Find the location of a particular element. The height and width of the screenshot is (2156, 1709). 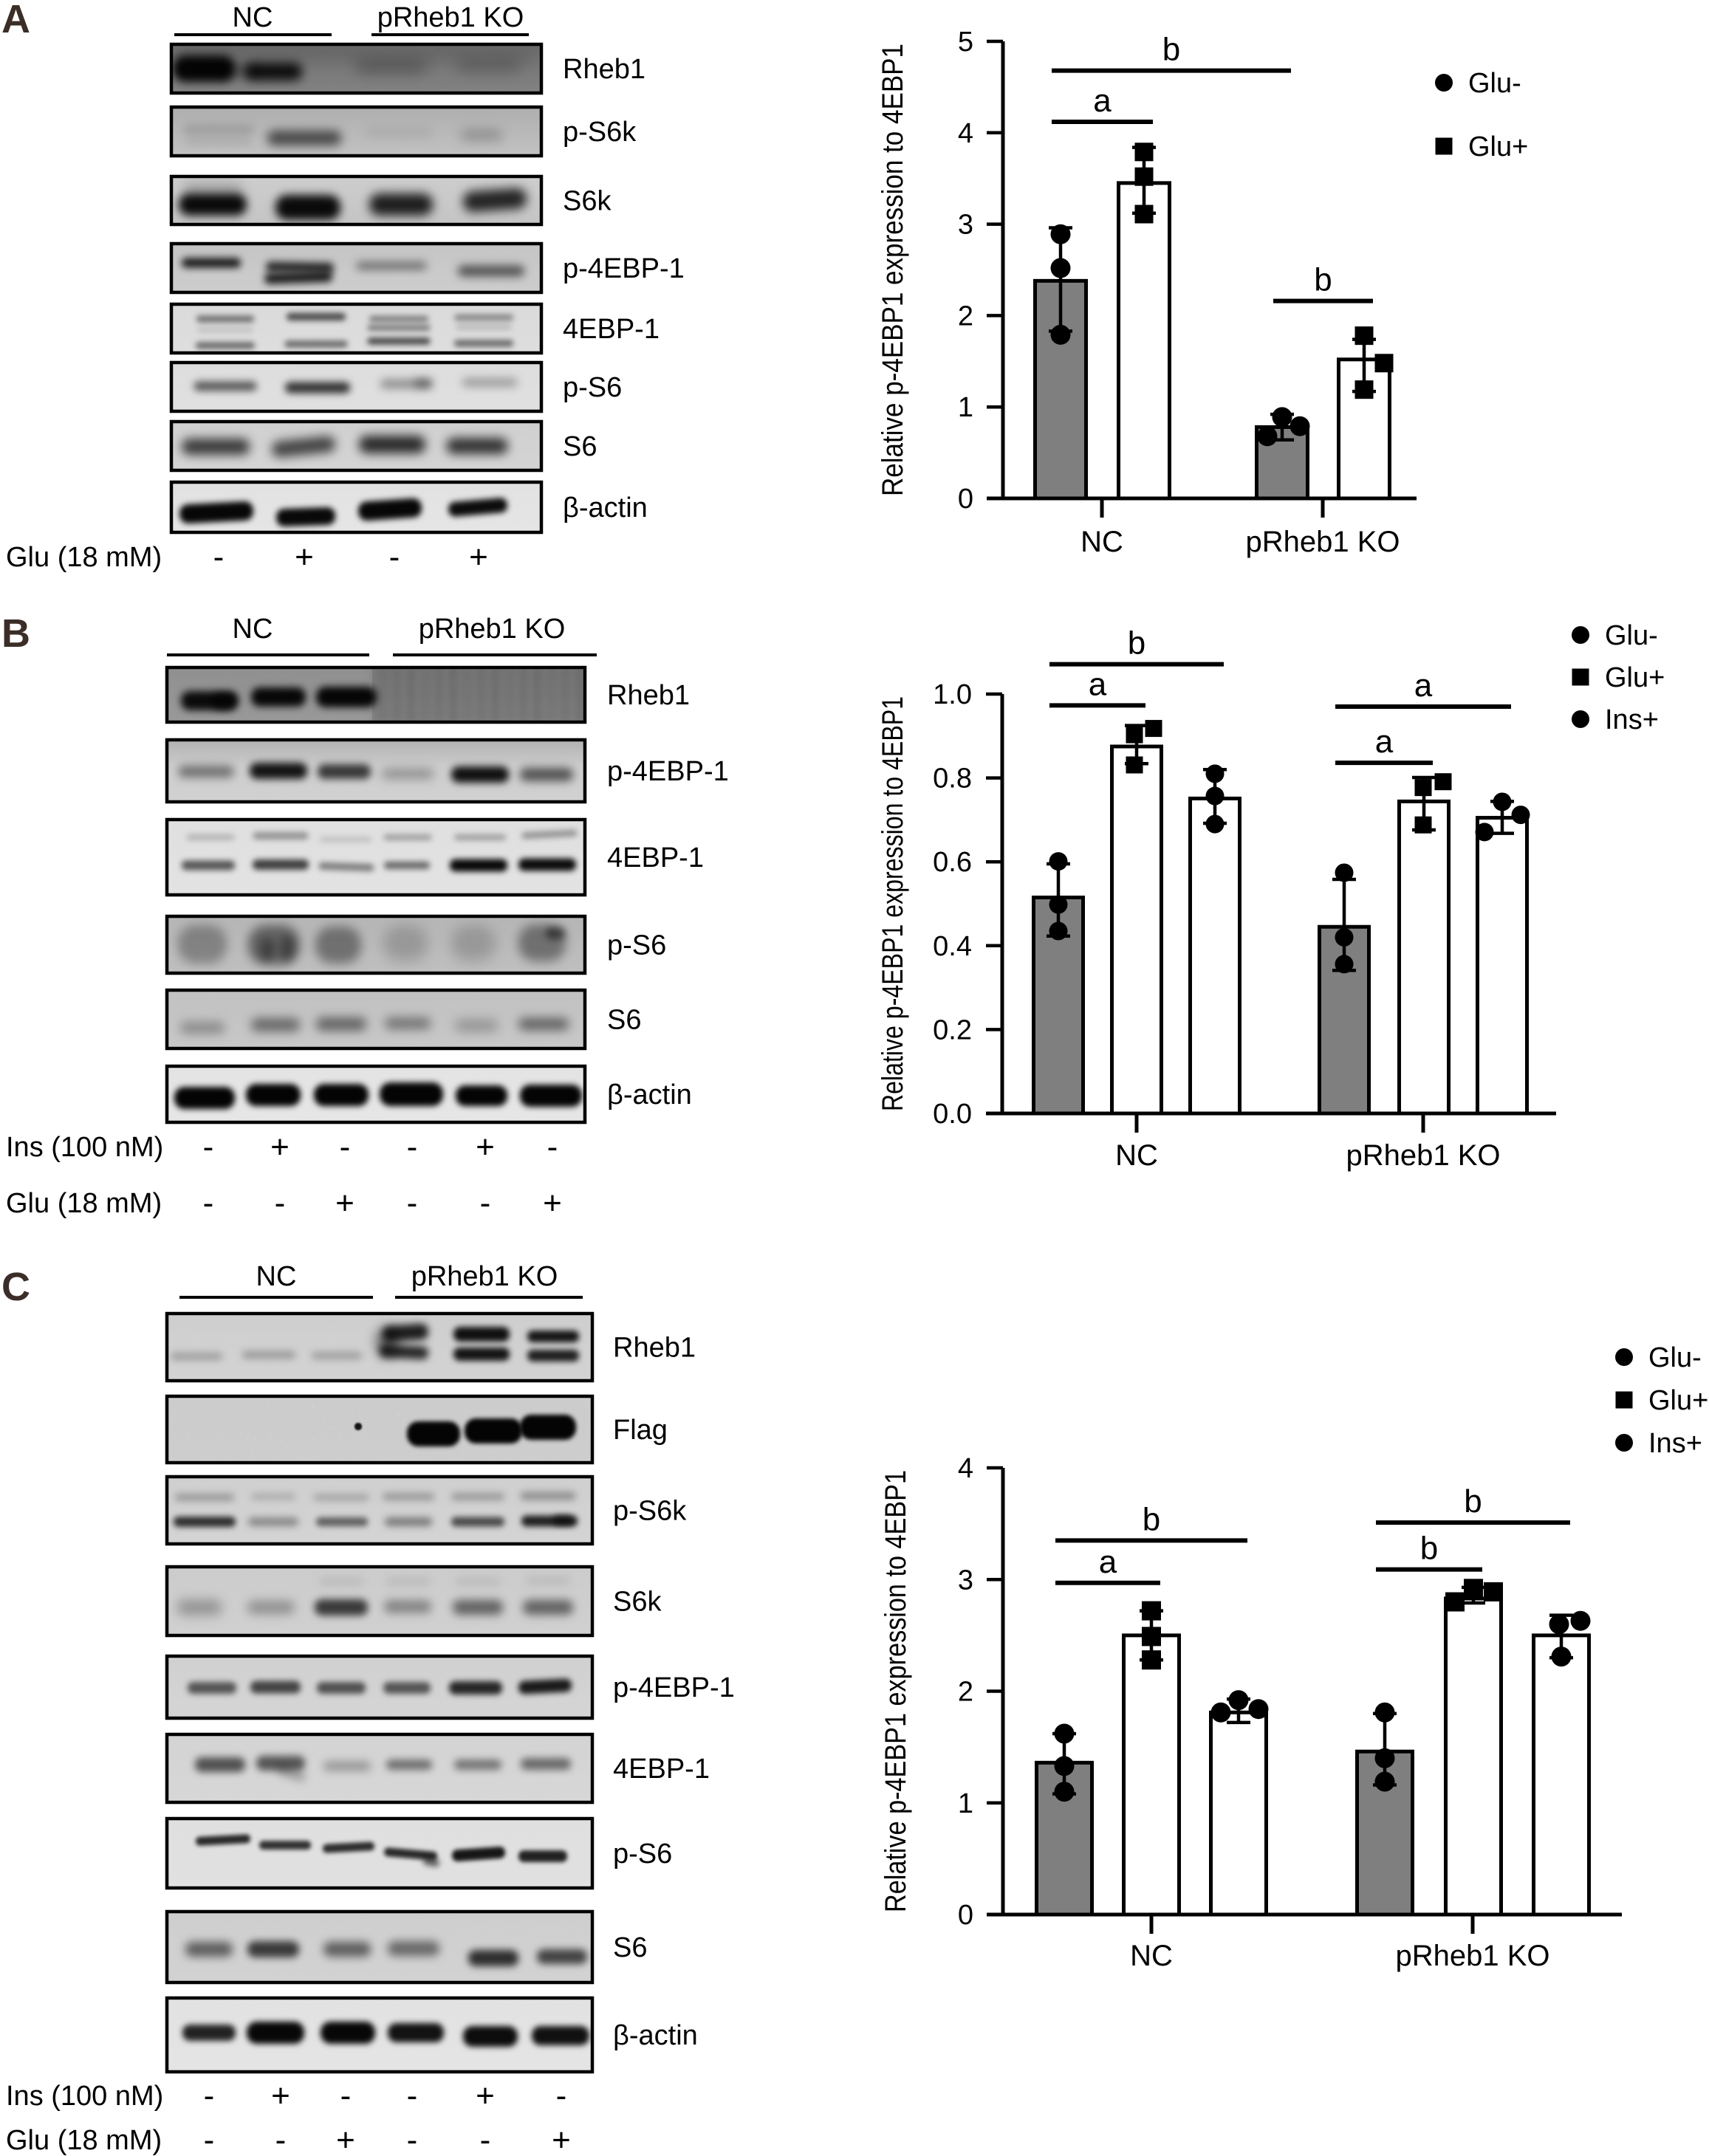

blot-noise is located at coordinates (380, 2035).